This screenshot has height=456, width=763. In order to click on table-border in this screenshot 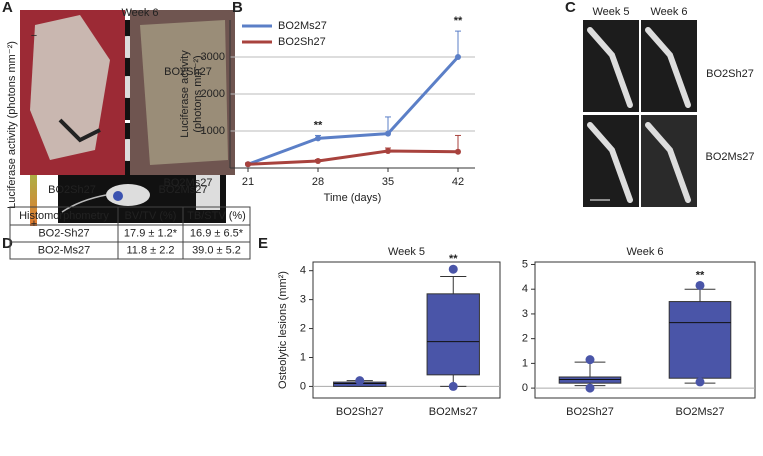, I will do `click(130, 233)`.